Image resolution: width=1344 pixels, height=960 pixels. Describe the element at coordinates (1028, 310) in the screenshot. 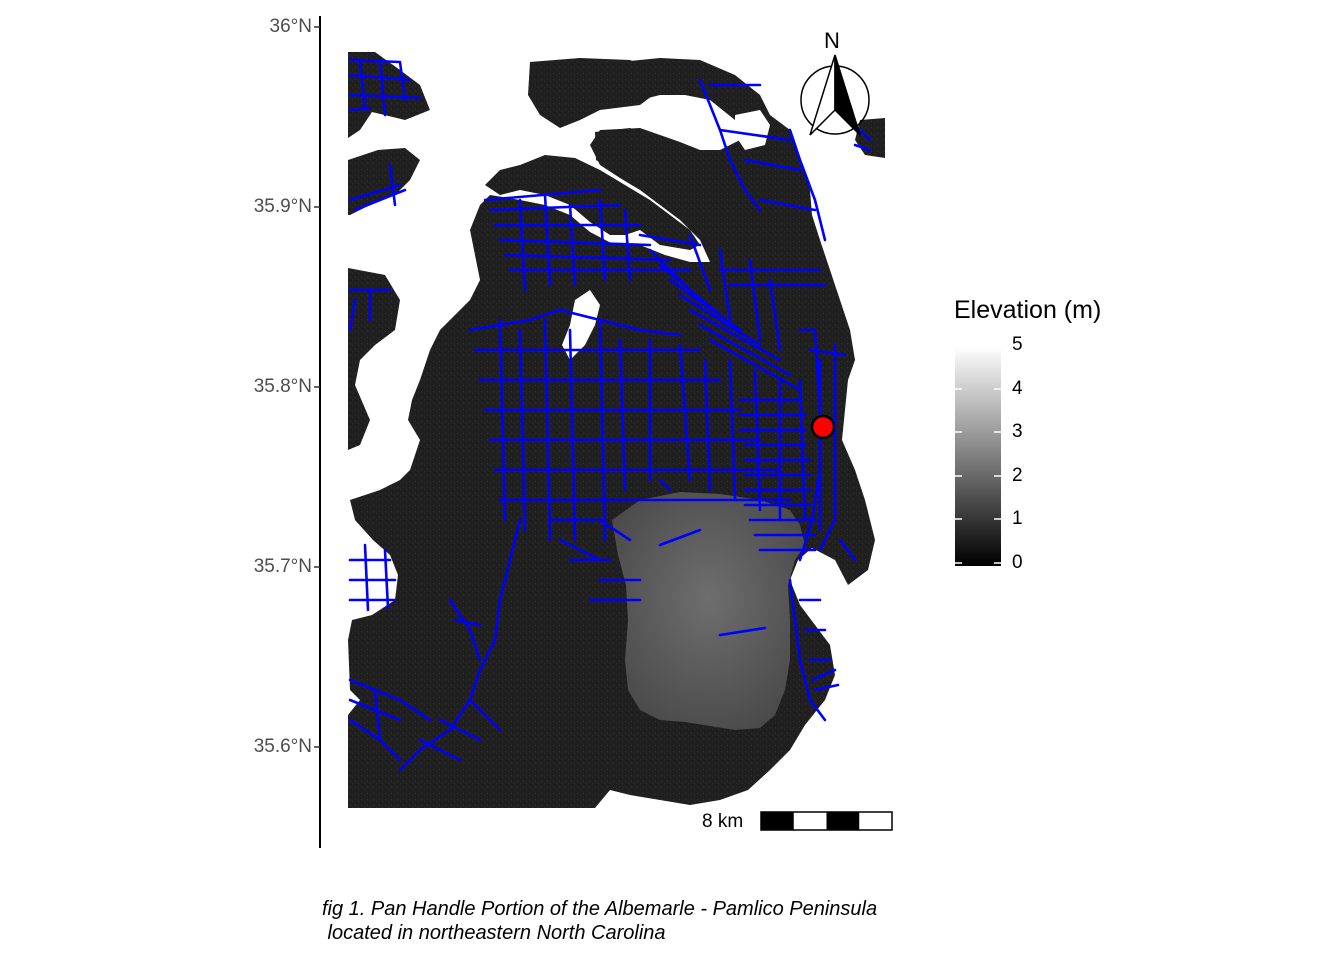

I see `legend-title: Elevation (m)` at that location.